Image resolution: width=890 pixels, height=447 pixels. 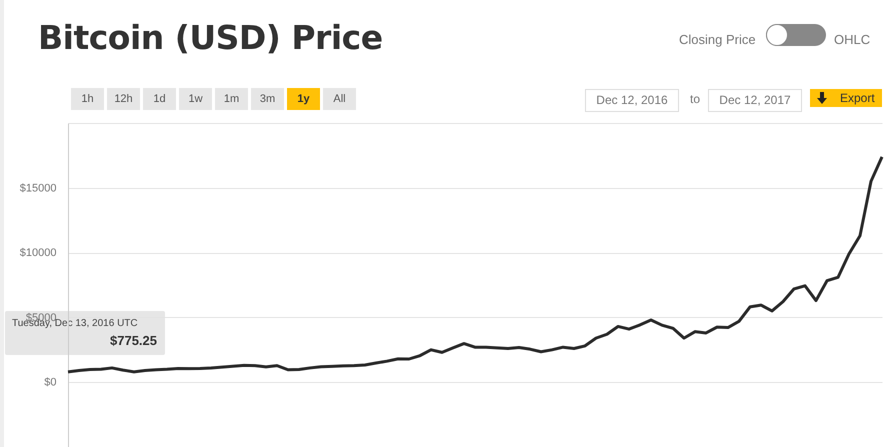 I want to click on text: 12h, so click(x=123, y=99).